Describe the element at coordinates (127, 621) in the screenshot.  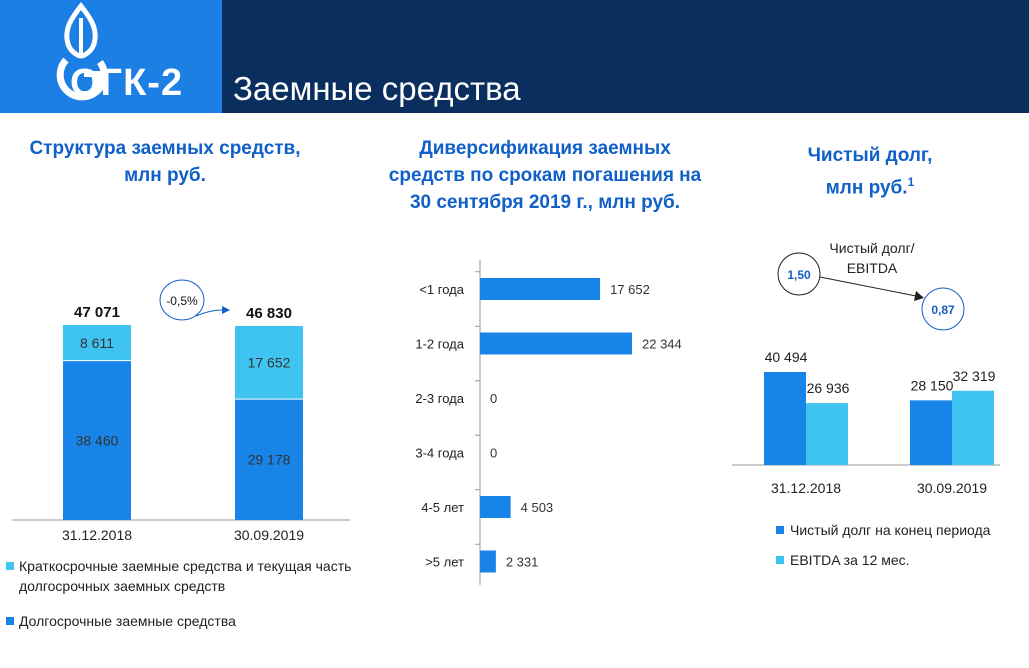
I see `legend-long-term: Долгосрочные заемные средства` at that location.